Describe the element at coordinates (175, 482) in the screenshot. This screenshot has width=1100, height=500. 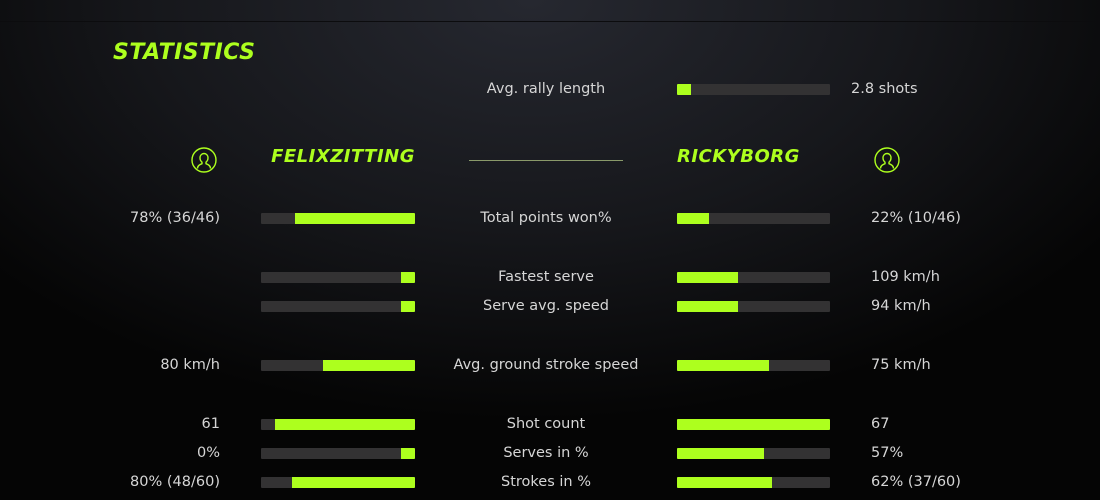
I see `left-value: 80% (48/60)` at that location.